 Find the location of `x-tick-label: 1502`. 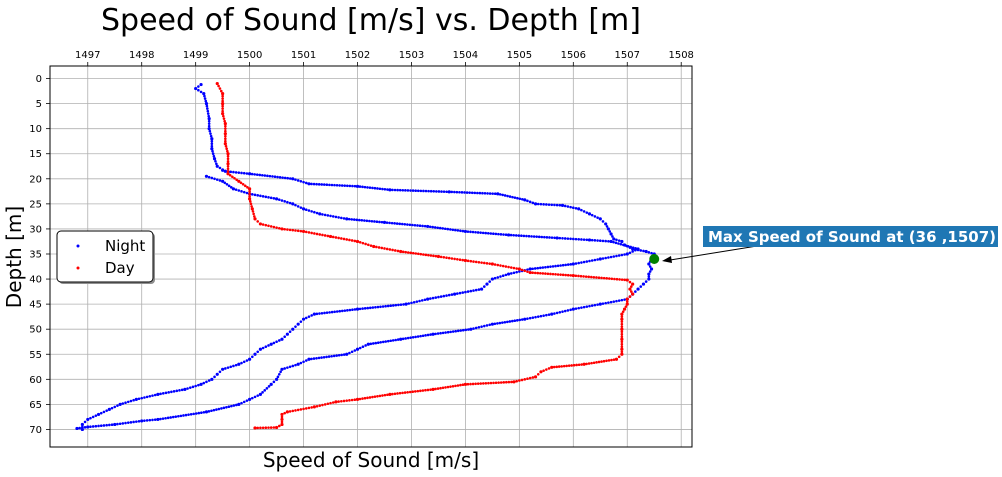

x-tick-label: 1502 is located at coordinates (357, 55).